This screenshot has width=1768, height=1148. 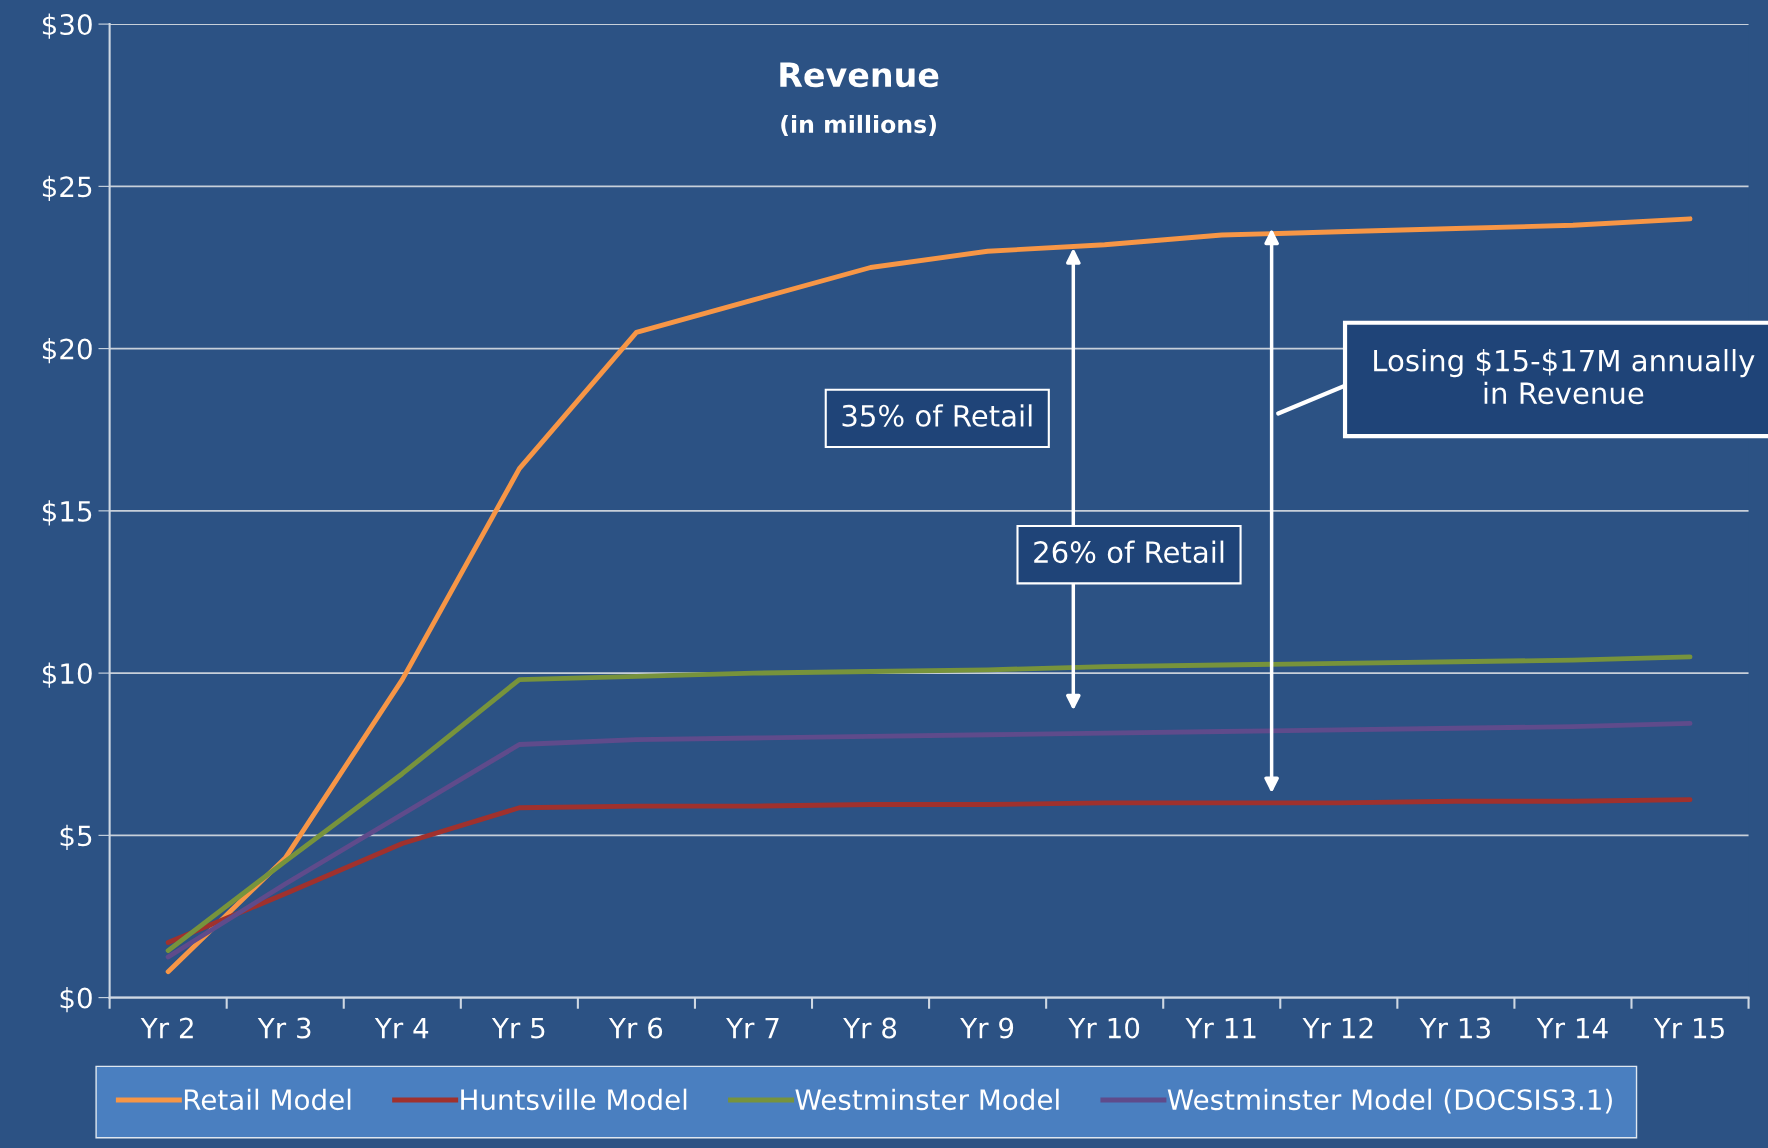 I want to click on y-tick-label: $0, so click(x=76, y=1000).